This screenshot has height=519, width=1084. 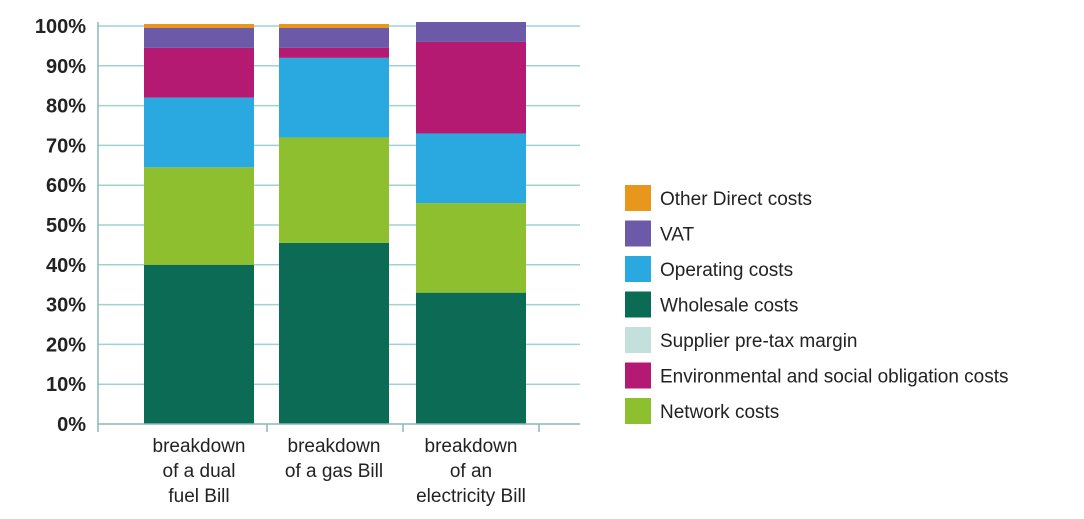 I want to click on x-category-label: breakdown of an electricity Bill, so click(x=471, y=471).